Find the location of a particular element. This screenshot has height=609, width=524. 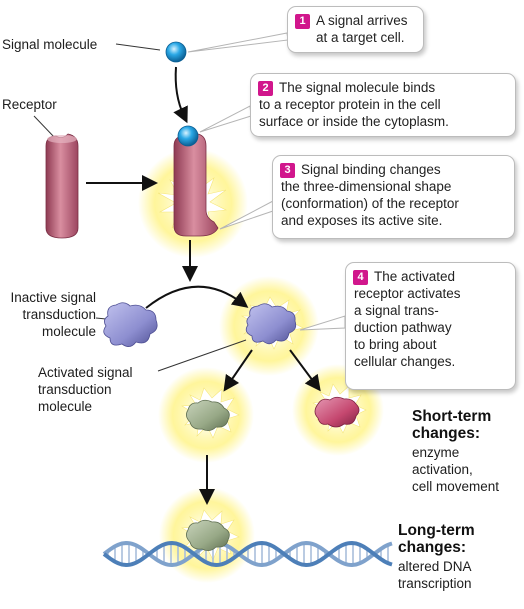

leader-activated is located at coordinates (202, 355).